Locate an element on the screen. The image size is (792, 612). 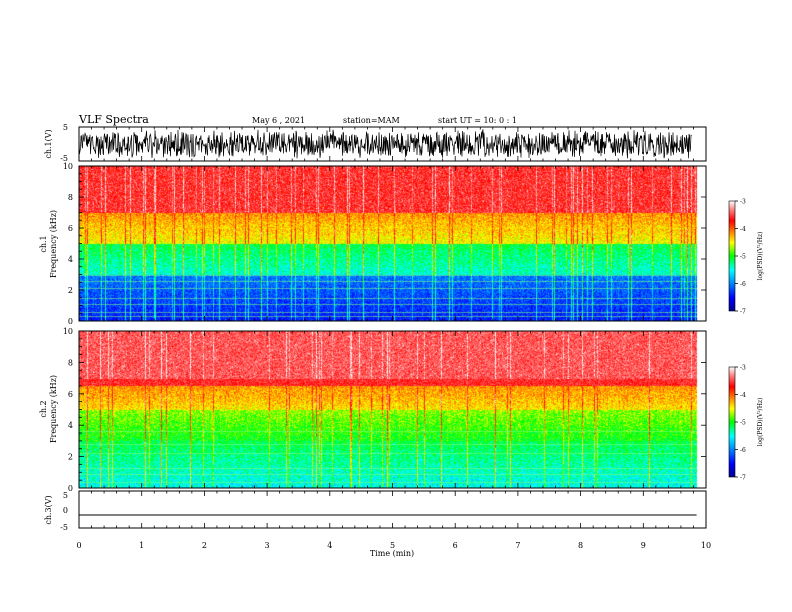
date-label: May 6 , 2021 is located at coordinates (278, 120).